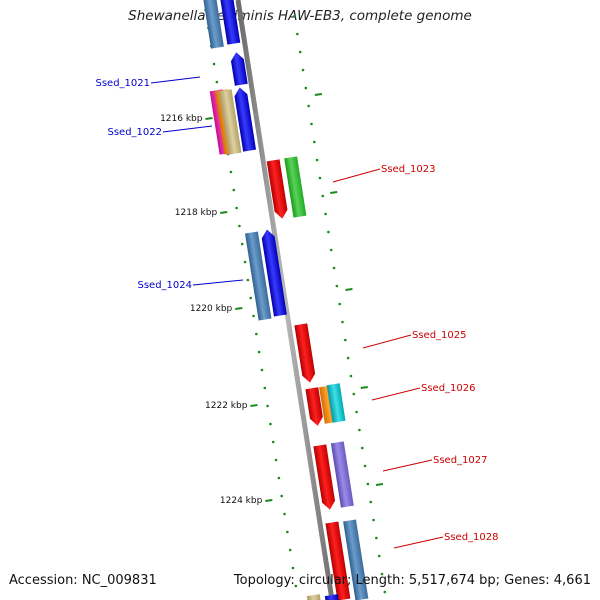  What do you see at coordinates (211, 309) in the screenshot?
I see `tick-label: 1220 kbp` at bounding box center [211, 309].